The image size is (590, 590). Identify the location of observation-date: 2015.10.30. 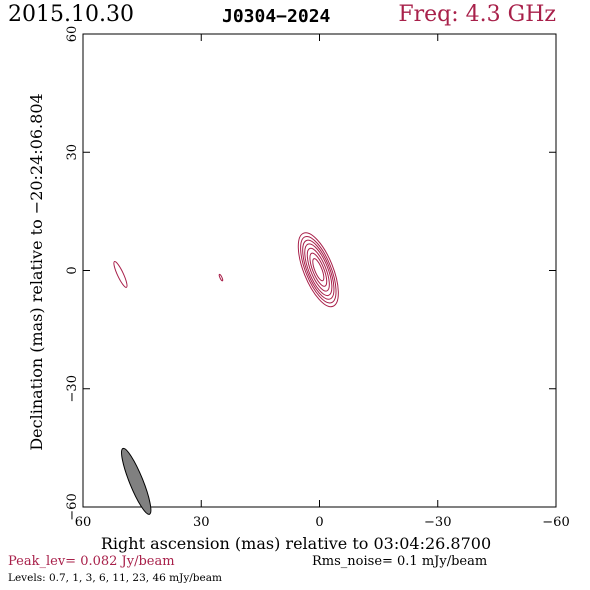
(71, 14).